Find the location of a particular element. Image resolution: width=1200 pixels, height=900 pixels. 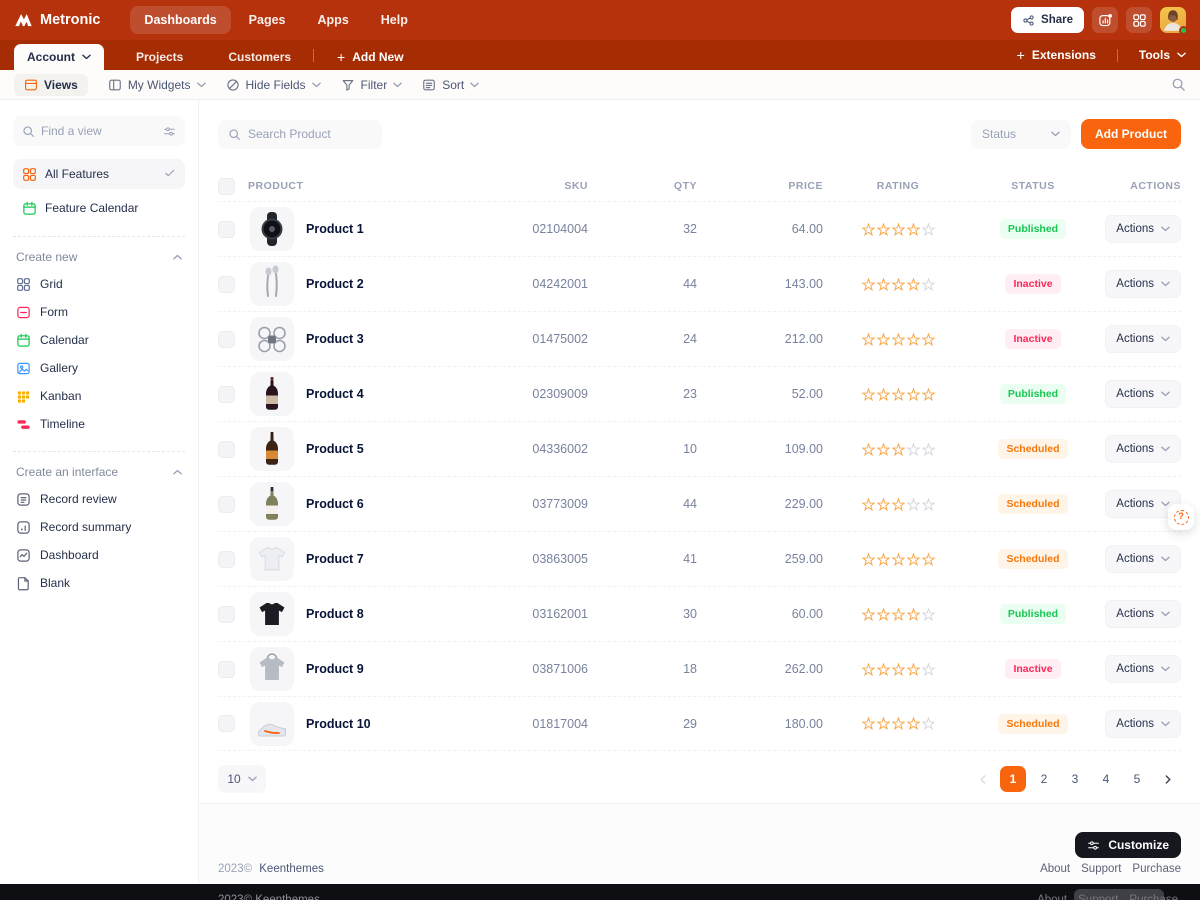

find-view-search is located at coordinates (99, 131).